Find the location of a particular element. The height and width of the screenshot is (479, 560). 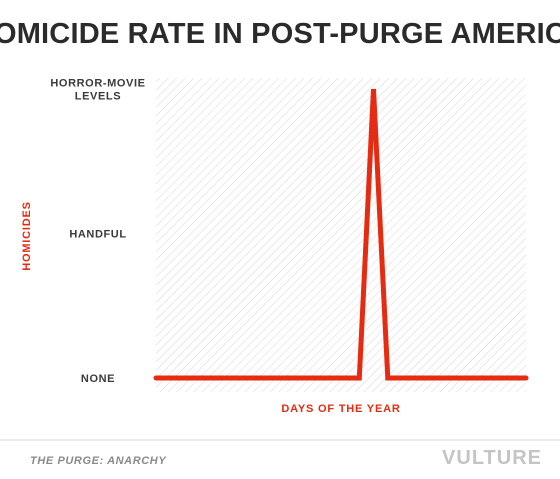

source-credit: THE PURGE: ANARCHY is located at coordinates (98, 461).